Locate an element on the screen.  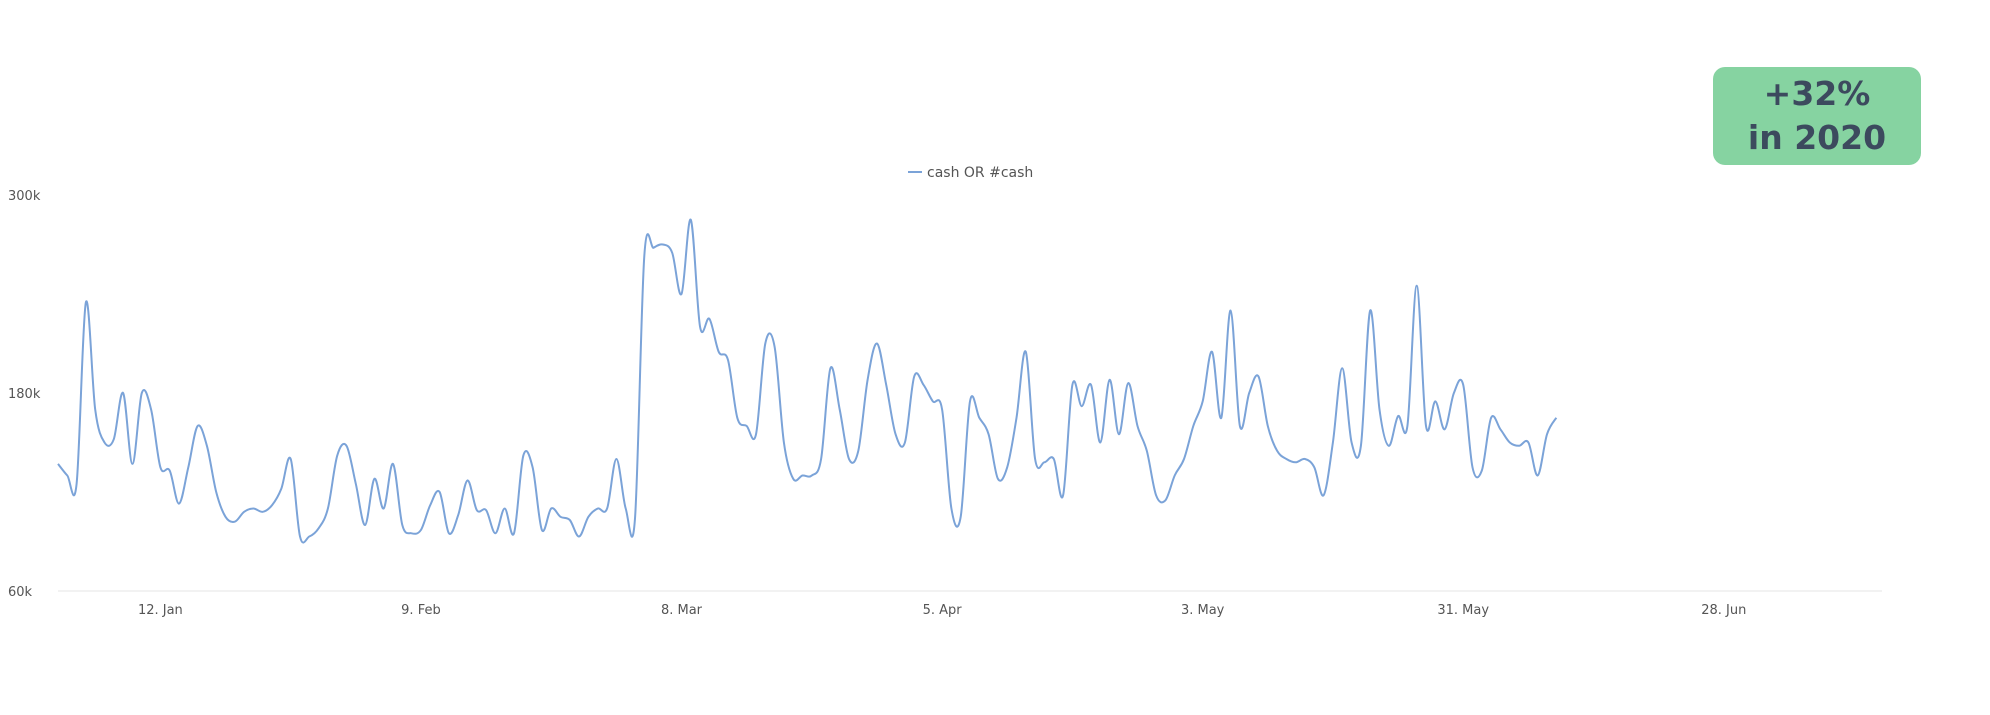
x-tick-label: 31. May is located at coordinates (1463, 610).